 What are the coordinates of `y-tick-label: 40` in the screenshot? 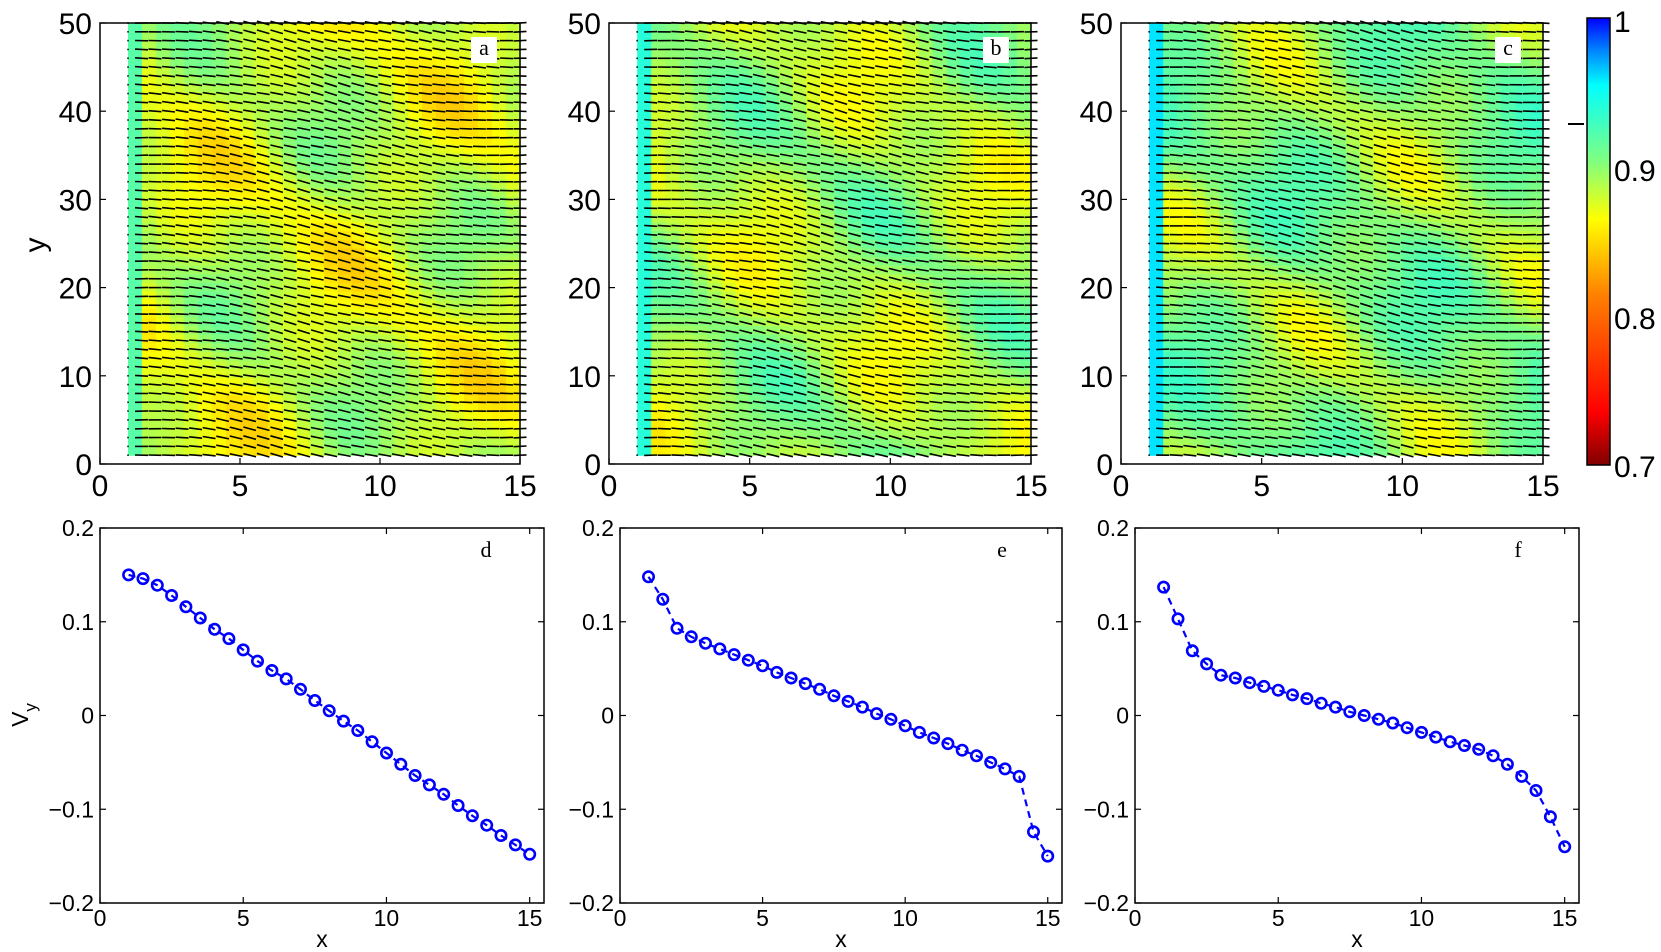 It's located at (75, 112).